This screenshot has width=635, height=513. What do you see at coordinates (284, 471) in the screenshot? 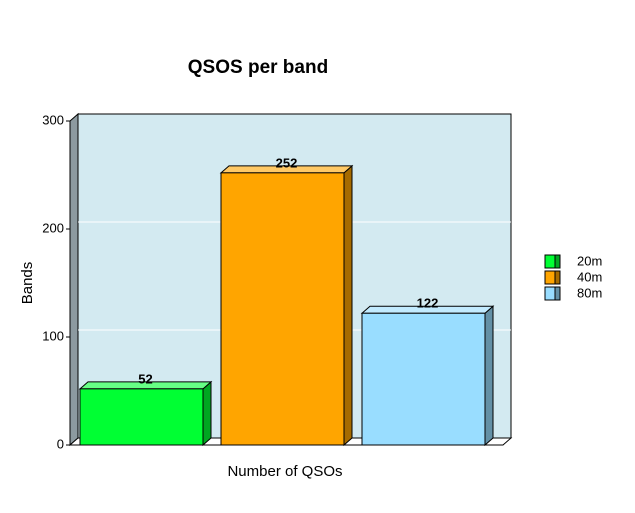
I see `x-axis-title: Number of QSOs` at bounding box center [284, 471].